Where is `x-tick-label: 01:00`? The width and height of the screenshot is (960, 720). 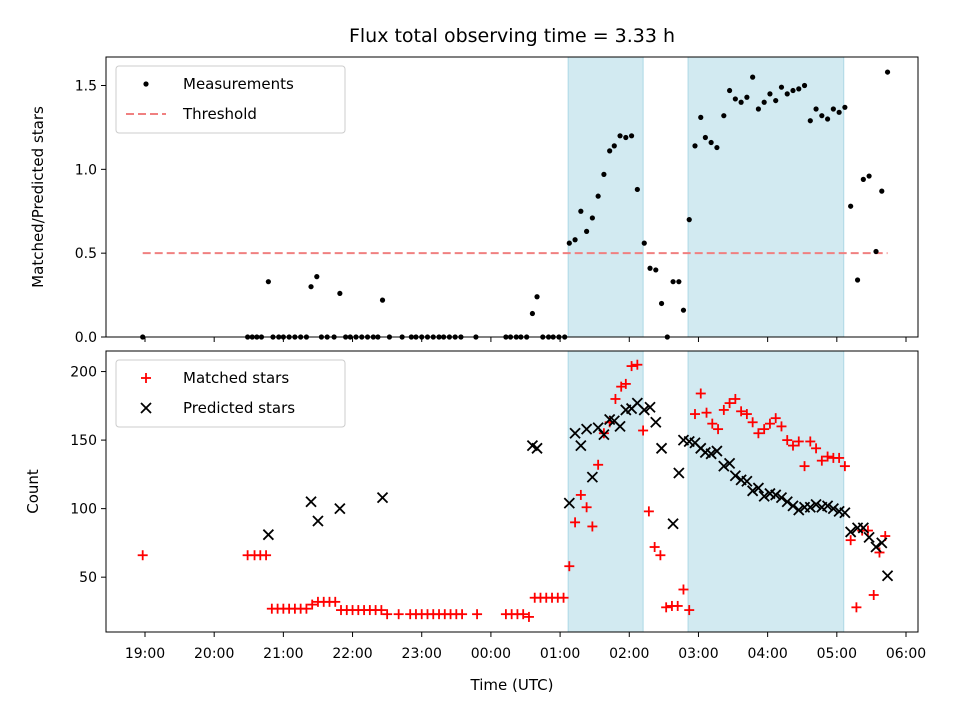 x-tick-label: 01:00 is located at coordinates (560, 654).